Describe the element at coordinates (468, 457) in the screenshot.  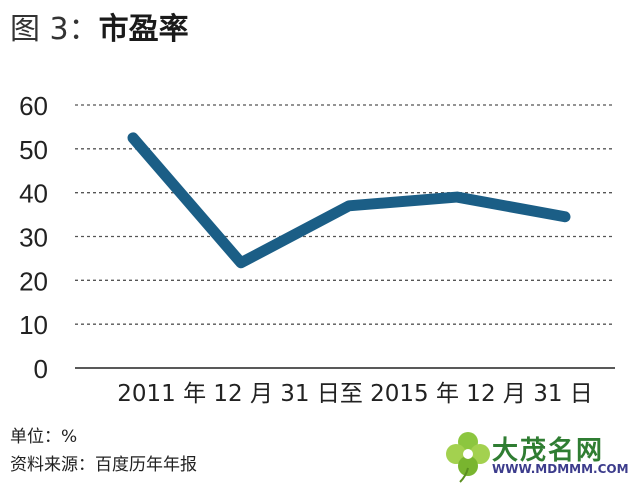
I see `clover-logo-icon` at that location.